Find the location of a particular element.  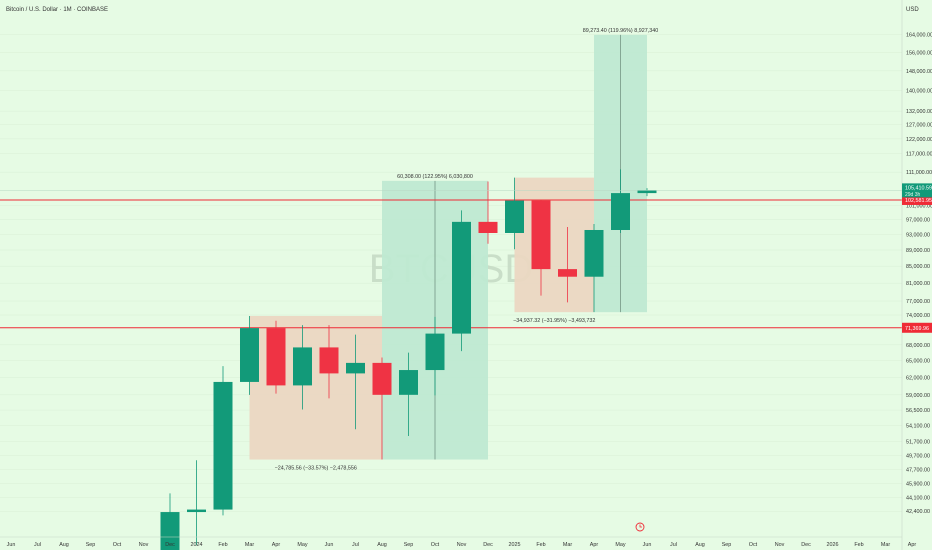

price-tick-label: 81,000.00 is located at coordinates (918, 284).